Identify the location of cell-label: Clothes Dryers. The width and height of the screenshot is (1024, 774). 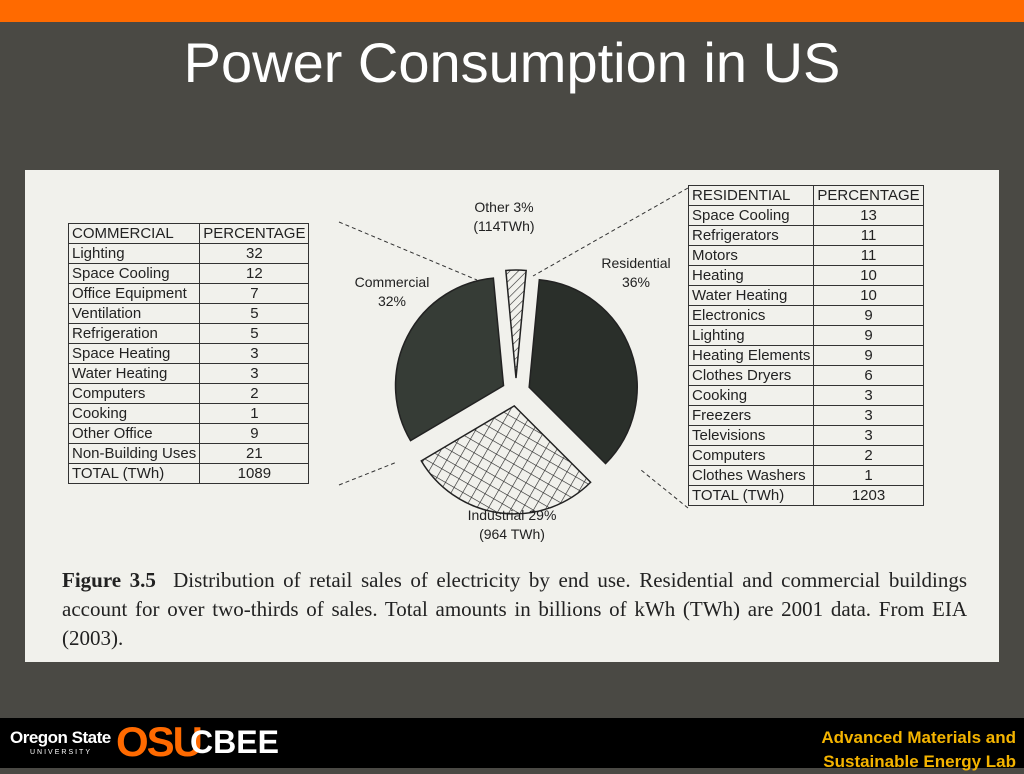
(751, 375).